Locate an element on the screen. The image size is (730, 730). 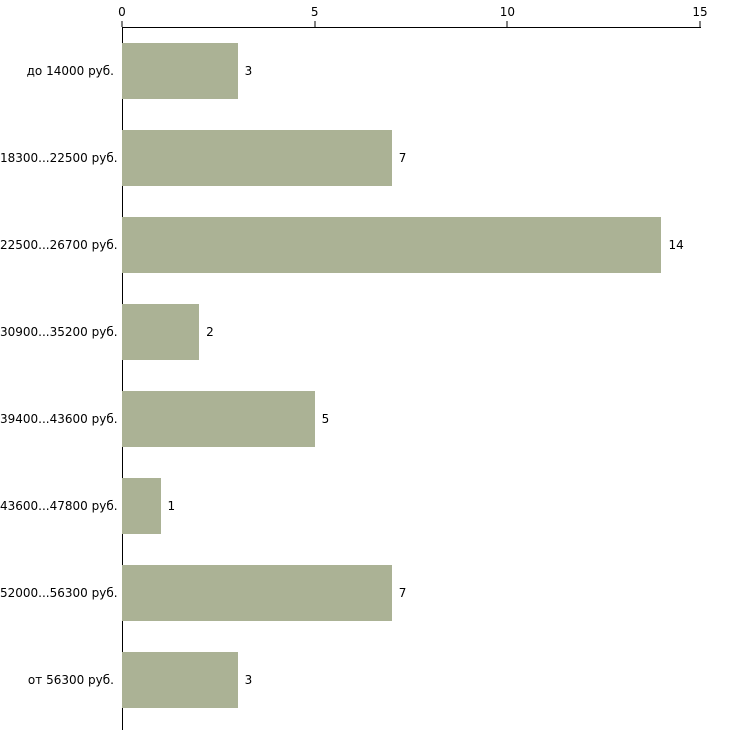
category-label: от 56300 руб. is located at coordinates (70, 679).